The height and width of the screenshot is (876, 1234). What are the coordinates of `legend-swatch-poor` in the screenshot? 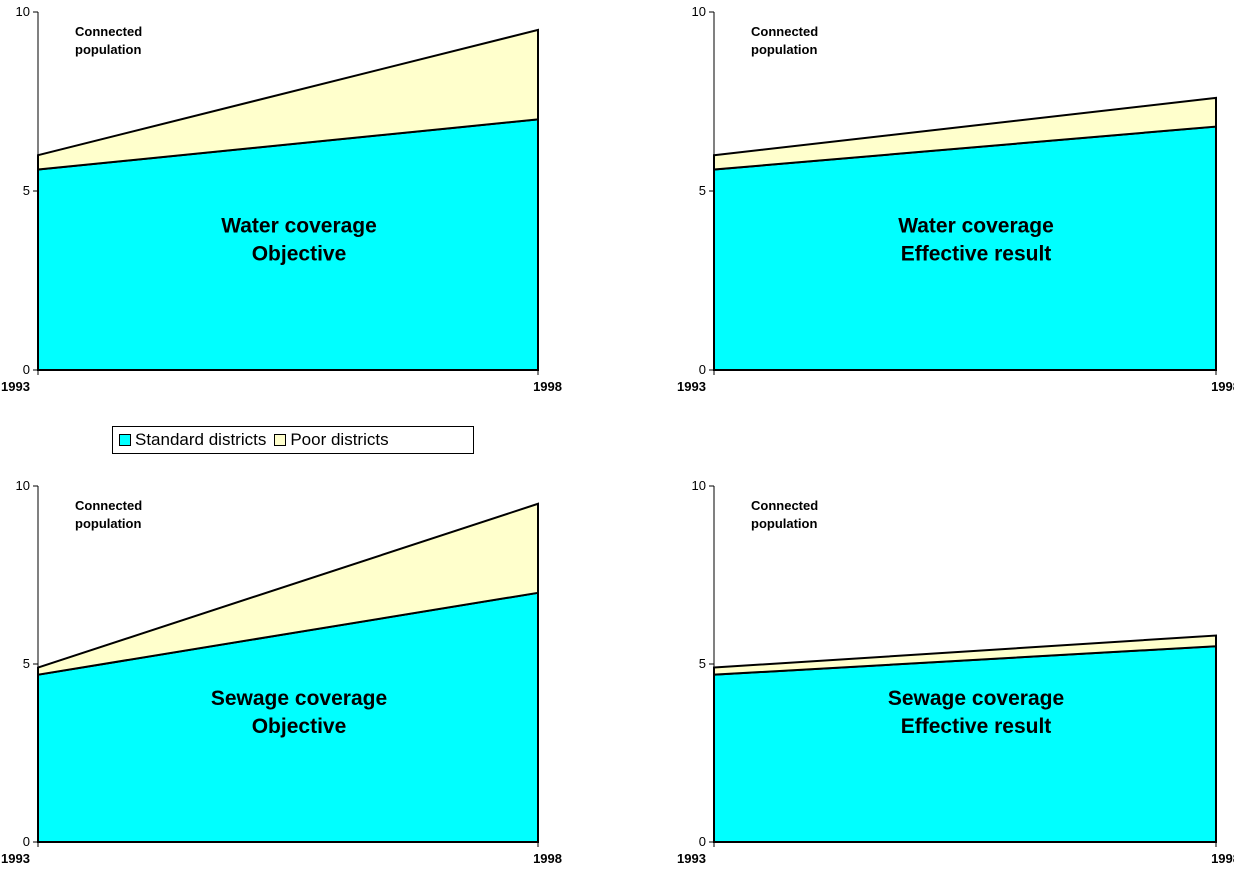 It's located at (280, 440).